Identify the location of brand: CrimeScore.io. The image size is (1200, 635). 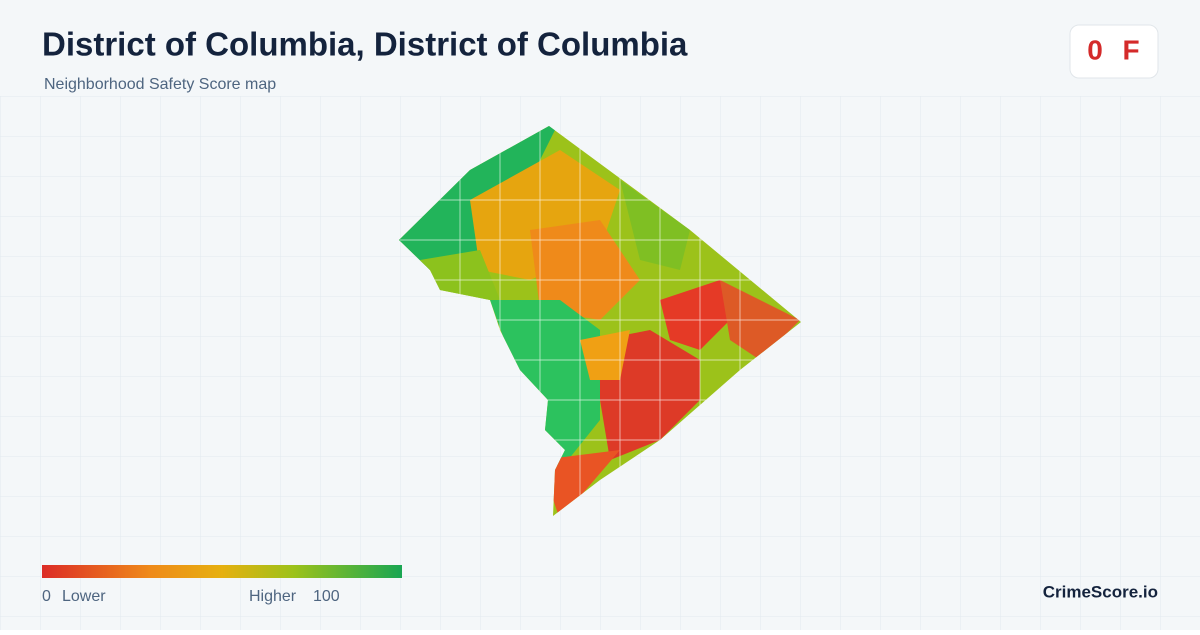
(1100, 591).